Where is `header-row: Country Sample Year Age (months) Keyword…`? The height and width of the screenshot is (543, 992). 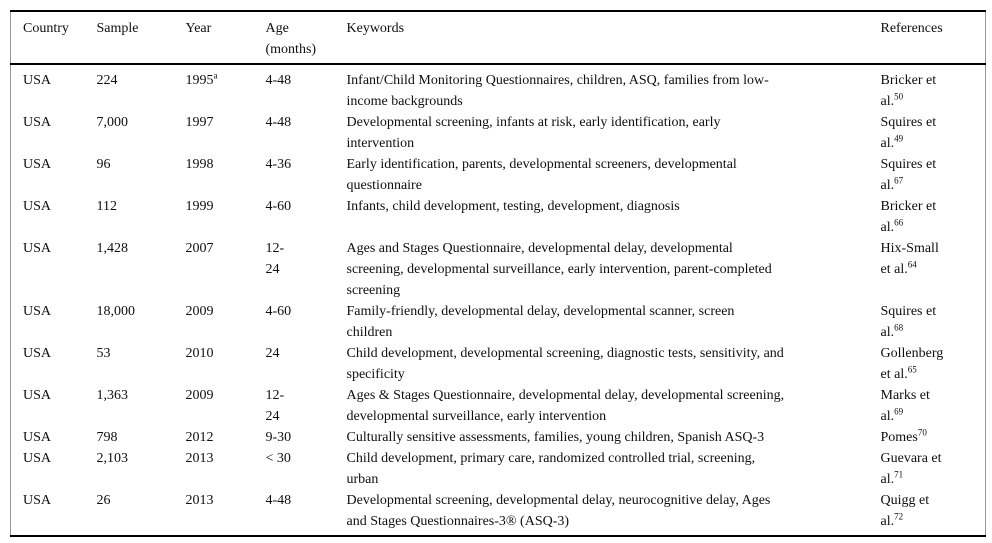 header-row: Country Sample Year Age (months) Keyword… is located at coordinates (498, 38).